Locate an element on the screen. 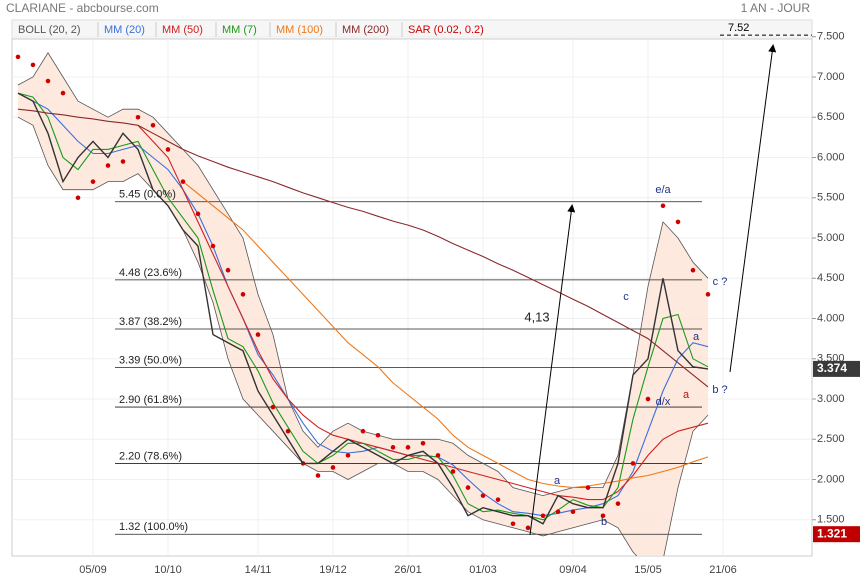 This screenshot has height=585, width=860. annotation: 4,13 is located at coordinates (536, 316).